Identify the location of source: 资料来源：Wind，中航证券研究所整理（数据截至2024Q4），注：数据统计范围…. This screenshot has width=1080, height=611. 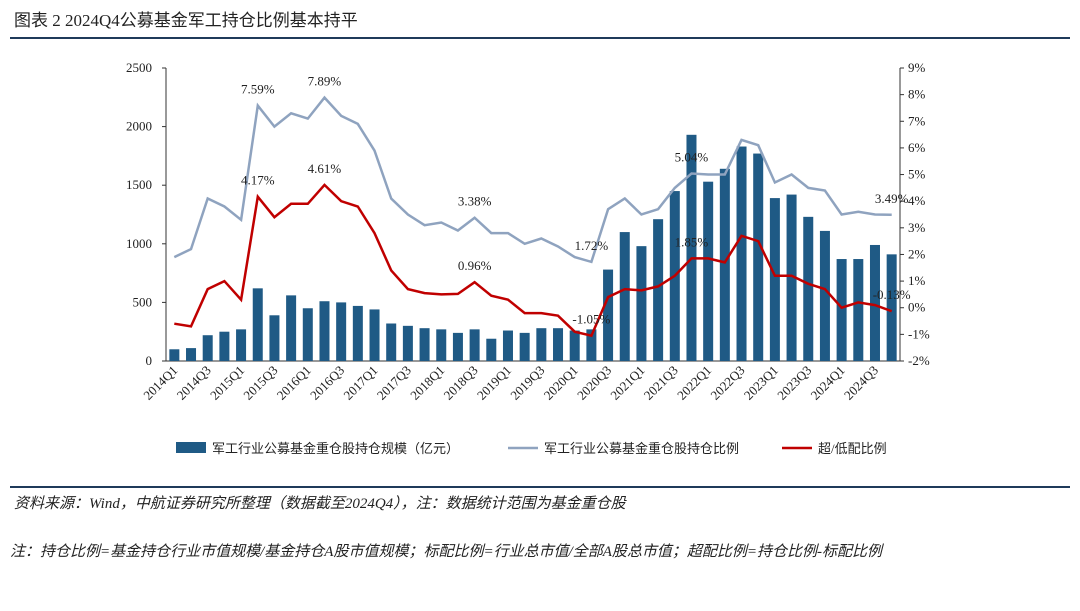
(321, 503).